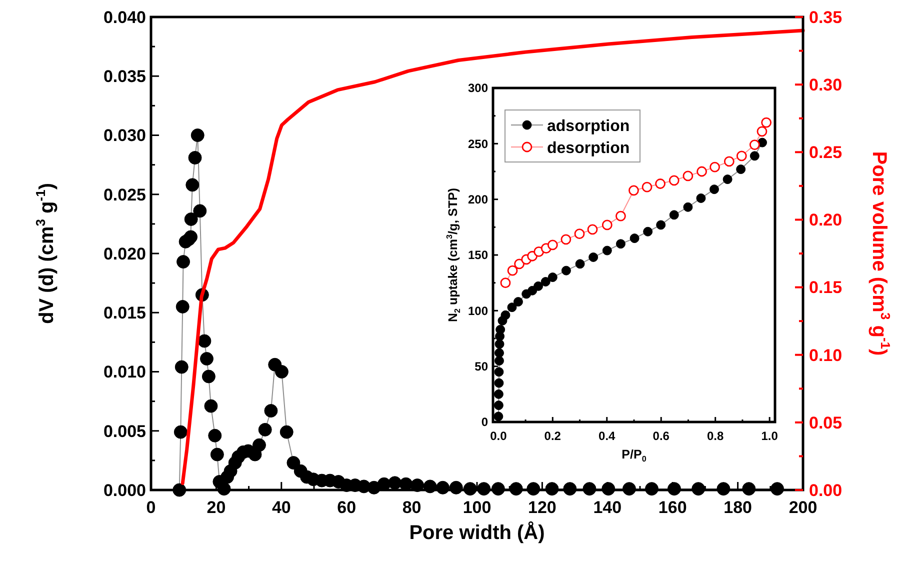 This screenshot has width=913, height=569. Describe the element at coordinates (607, 436) in the screenshot. I see `x-tick-label: 0.4` at that location.